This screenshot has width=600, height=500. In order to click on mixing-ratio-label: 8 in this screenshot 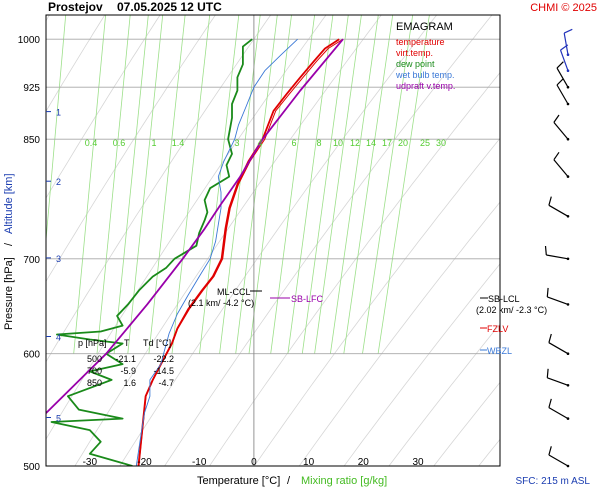, I will do `click(318, 143)`.